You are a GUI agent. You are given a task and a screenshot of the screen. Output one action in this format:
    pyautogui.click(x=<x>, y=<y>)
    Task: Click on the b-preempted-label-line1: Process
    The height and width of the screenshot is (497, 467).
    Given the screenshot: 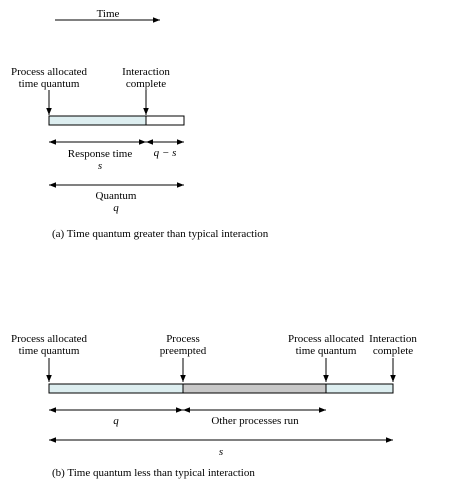 What is the action you would take?
    pyautogui.click(x=183, y=339)
    